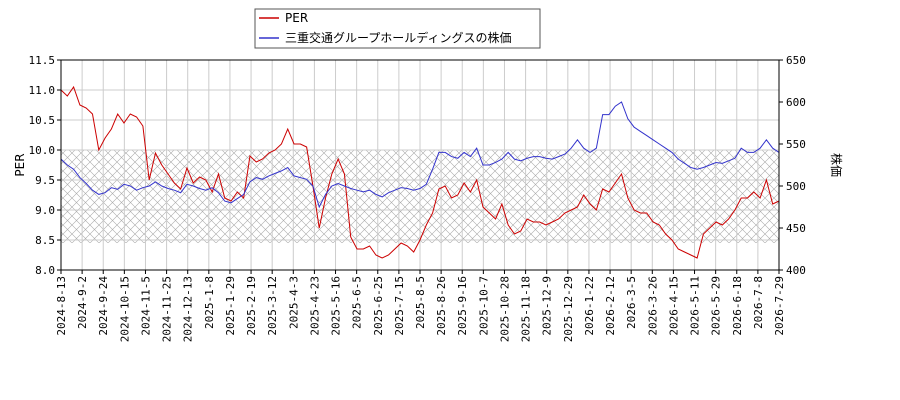 The image size is (900, 400). What do you see at coordinates (483, 306) in the screenshot?
I see `x-tick-label: 2025-10-7` at bounding box center [483, 306].